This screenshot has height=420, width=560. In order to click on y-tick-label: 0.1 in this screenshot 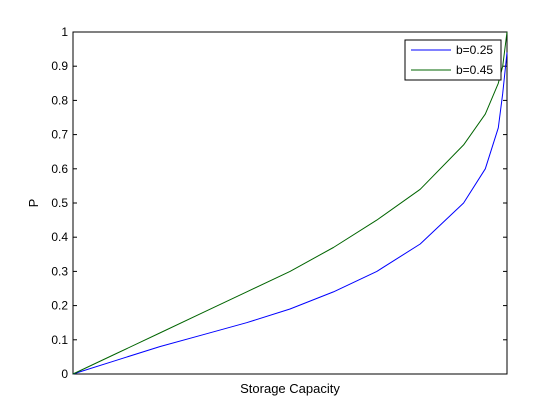, I will do `click(59, 340)`.